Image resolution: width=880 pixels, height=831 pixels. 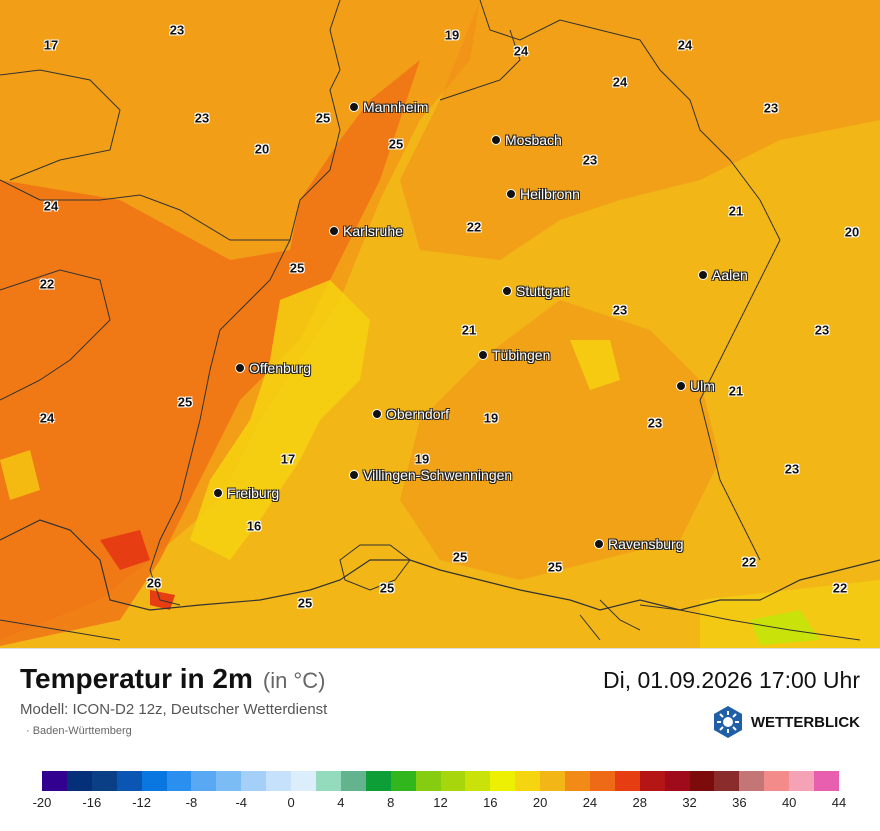 I want to click on city-label: Karlsruhe, so click(x=373, y=231).